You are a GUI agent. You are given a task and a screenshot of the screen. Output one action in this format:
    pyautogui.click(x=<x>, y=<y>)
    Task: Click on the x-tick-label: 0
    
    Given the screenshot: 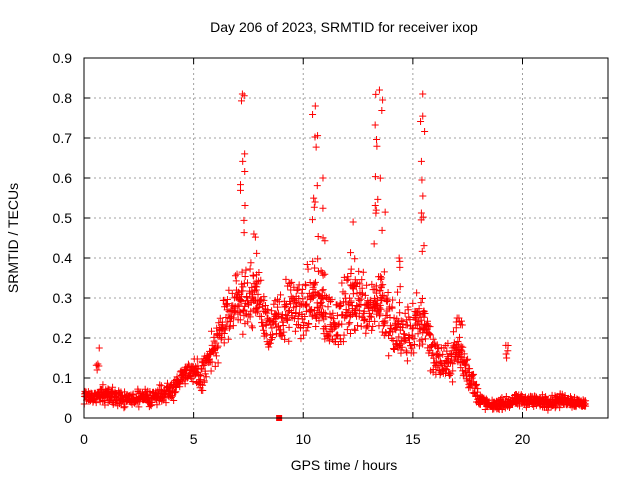 What is the action you would take?
    pyautogui.click(x=84, y=439)
    